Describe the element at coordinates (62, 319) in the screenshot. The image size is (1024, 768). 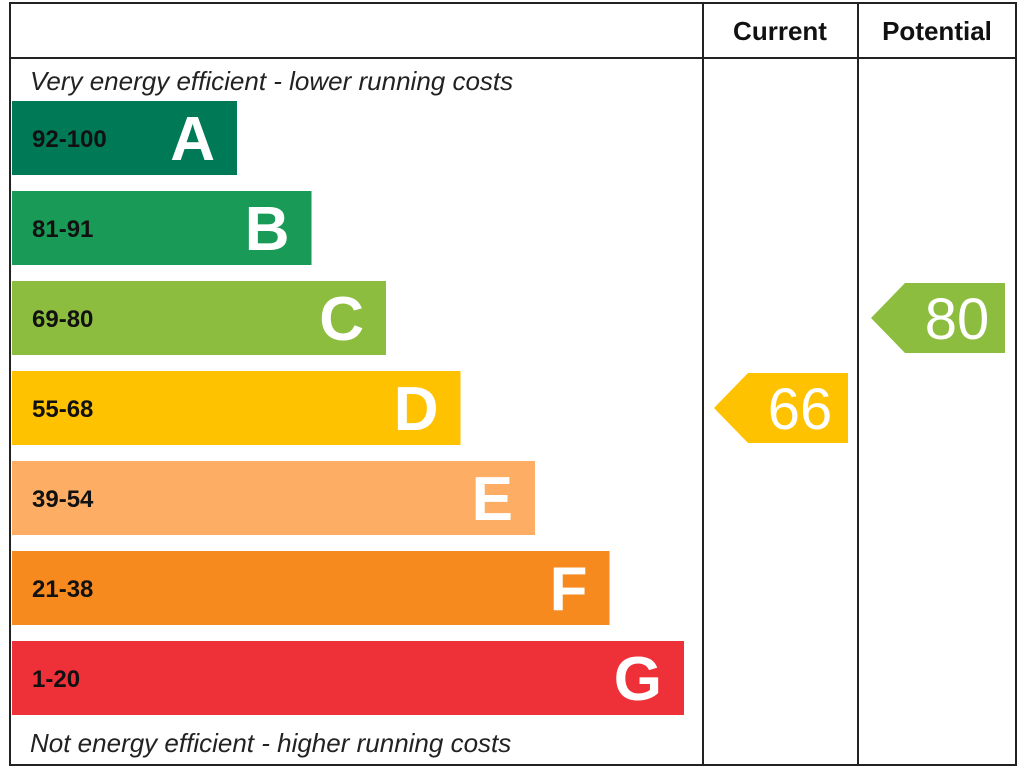
I see `band-range-label: 69-80` at that location.